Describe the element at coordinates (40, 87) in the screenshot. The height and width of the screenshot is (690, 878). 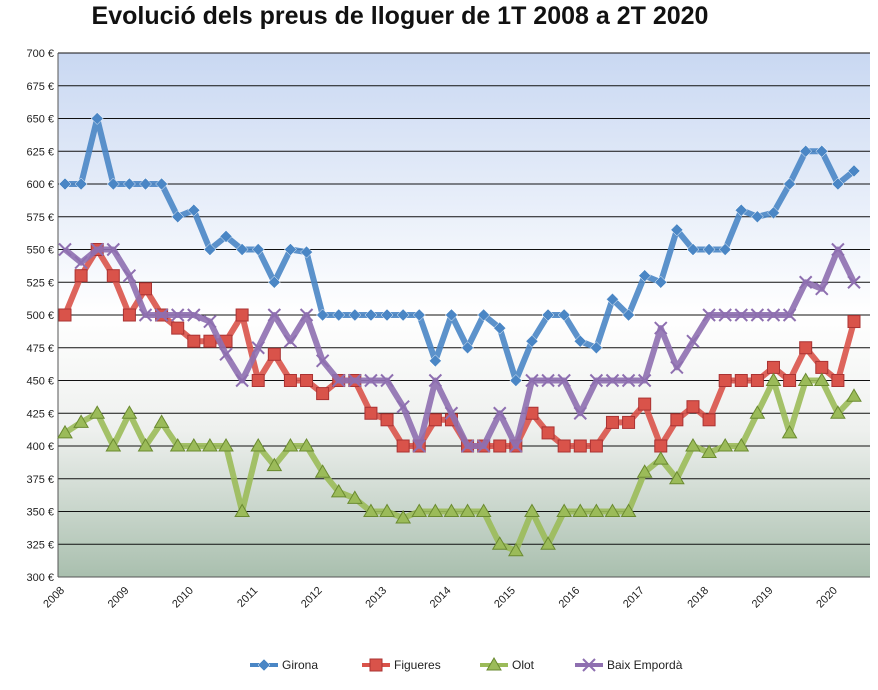
I see `y-tick-label: 675 €` at that location.